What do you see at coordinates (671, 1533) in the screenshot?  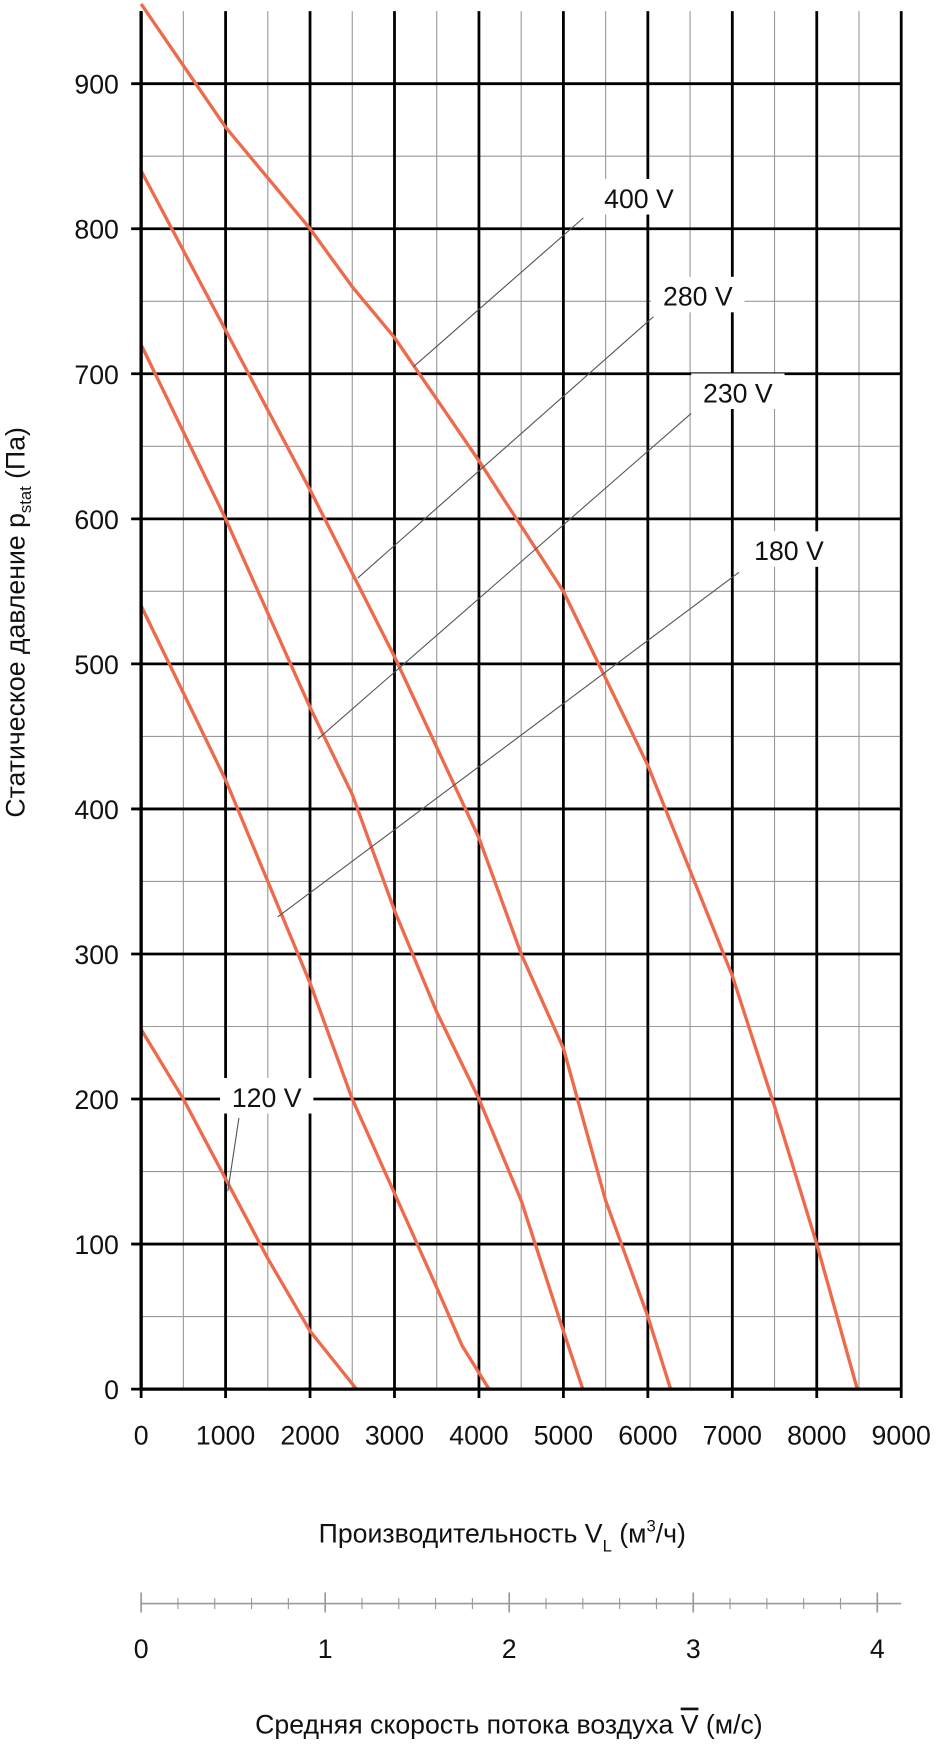 I see `x-label-unit-end: /ч)` at bounding box center [671, 1533].